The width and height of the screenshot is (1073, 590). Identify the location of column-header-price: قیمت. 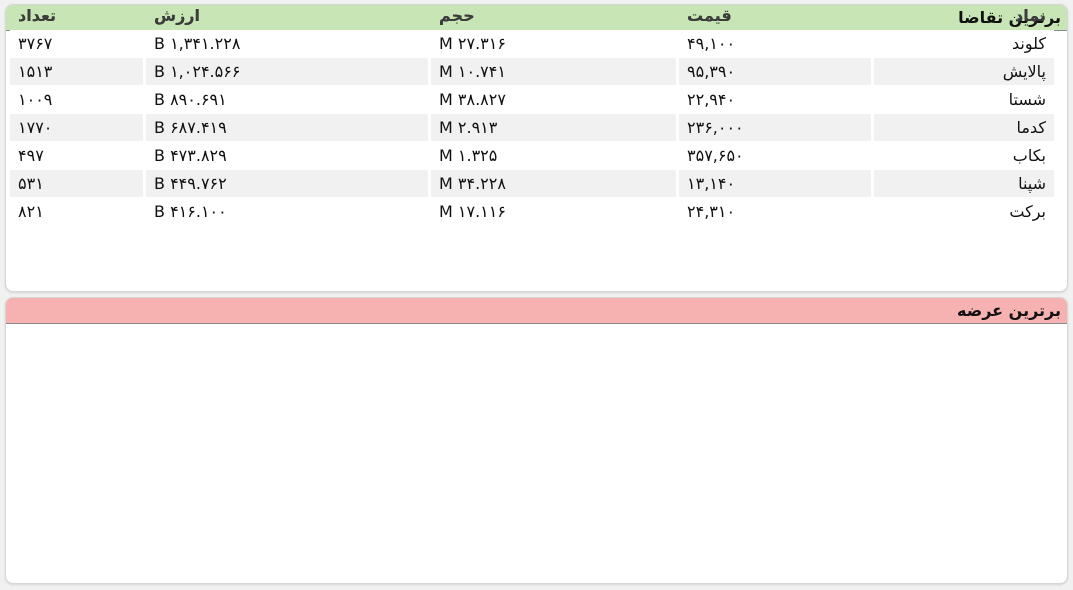
(709, 15).